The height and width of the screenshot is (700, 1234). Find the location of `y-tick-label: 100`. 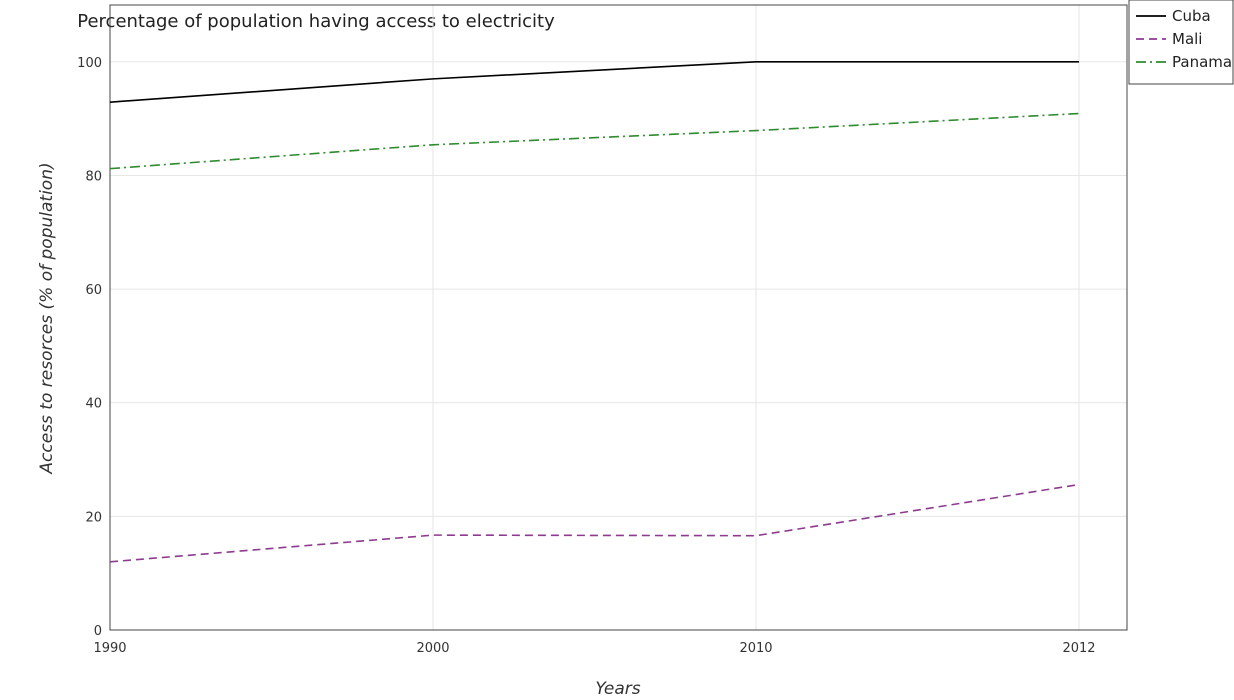

y-tick-label: 100 is located at coordinates (89, 63).